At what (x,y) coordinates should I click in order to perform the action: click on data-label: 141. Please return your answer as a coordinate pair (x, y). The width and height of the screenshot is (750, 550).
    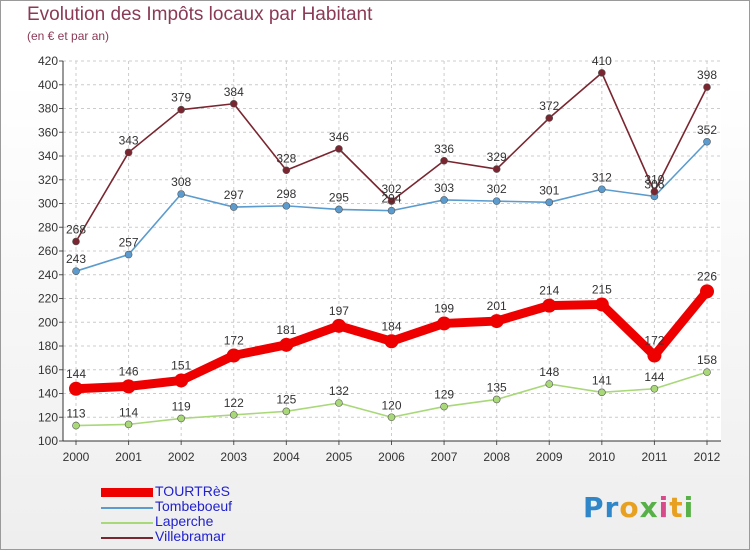
    Looking at the image, I should click on (602, 380).